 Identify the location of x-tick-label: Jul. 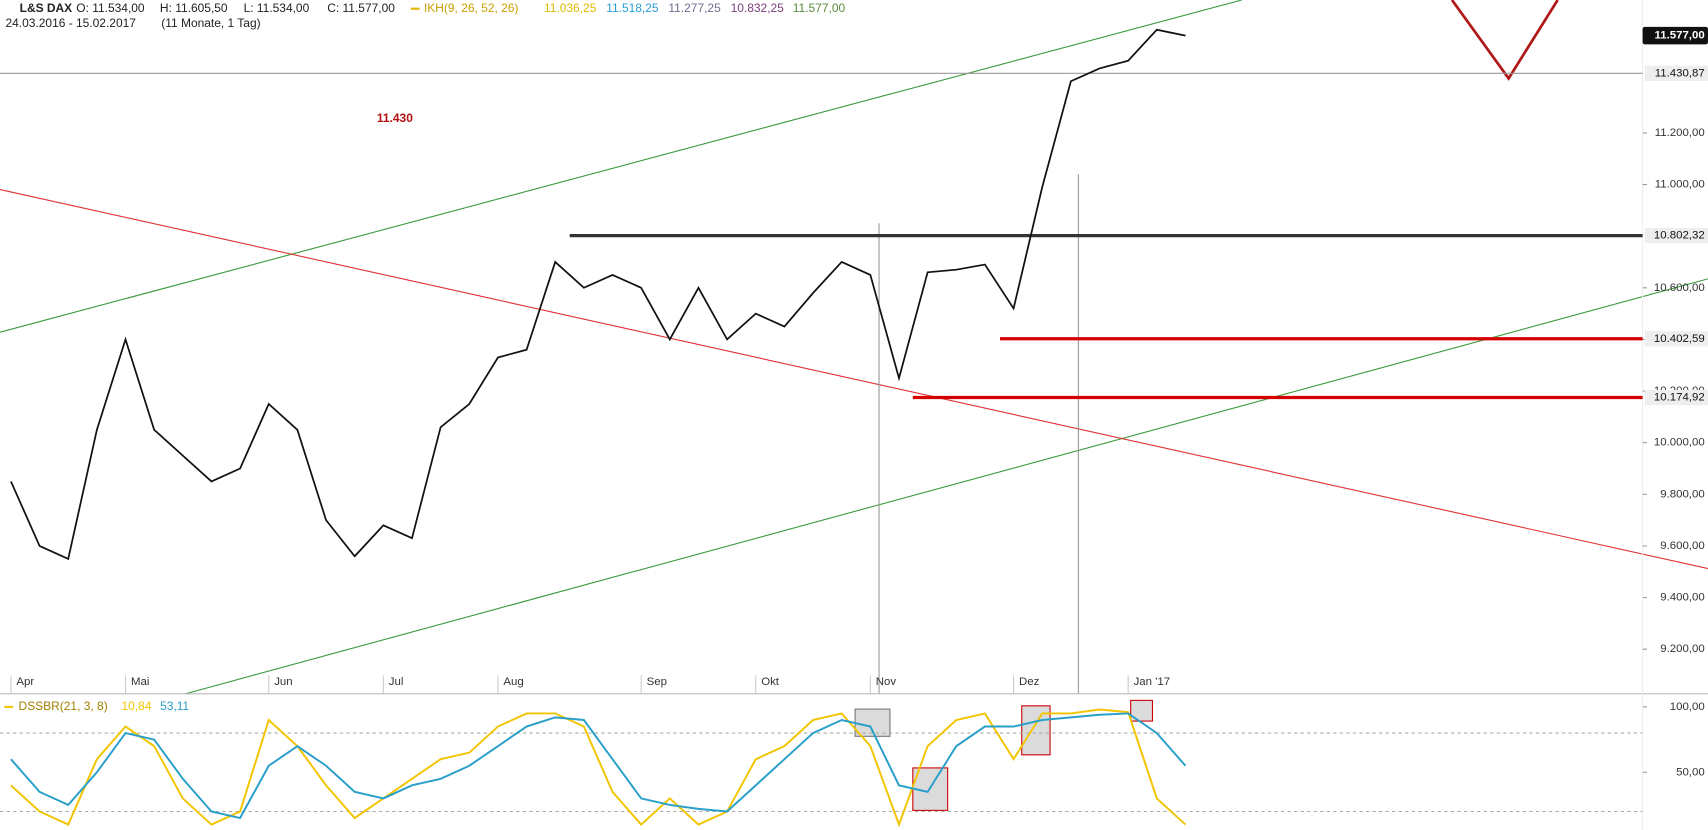
(396, 682).